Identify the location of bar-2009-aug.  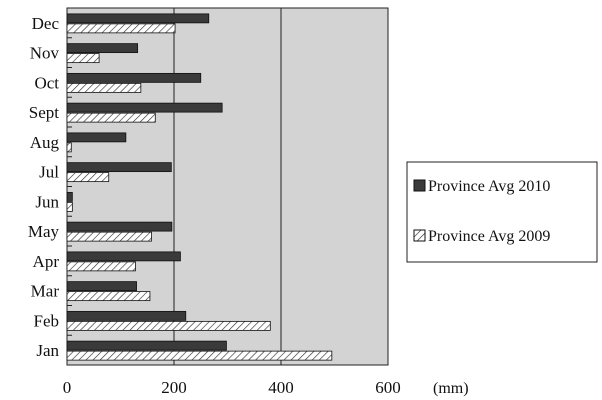
(69, 147).